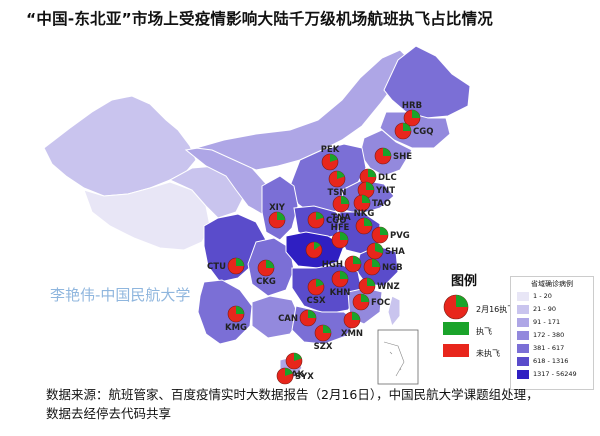 The image size is (600, 436). I want to click on airport-label-ynt: YNT, so click(385, 191).